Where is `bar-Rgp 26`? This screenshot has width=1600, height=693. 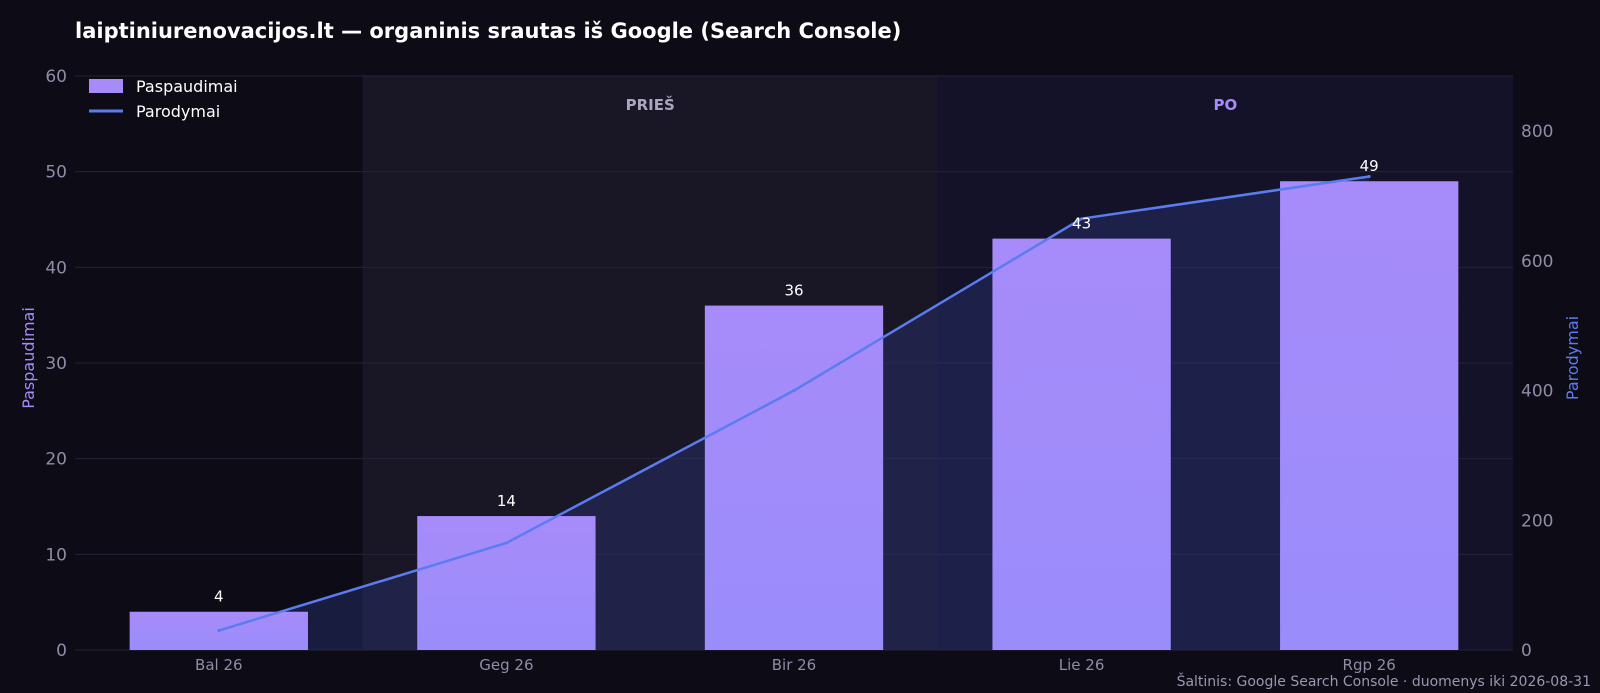
bar-Rgp 26 is located at coordinates (1369, 415).